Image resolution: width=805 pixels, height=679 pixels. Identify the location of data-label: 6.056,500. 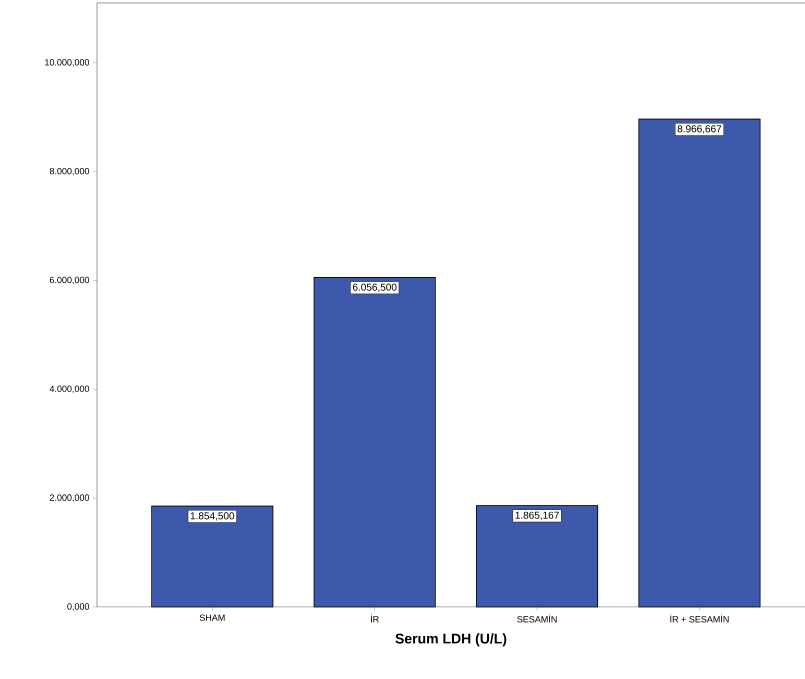
(374, 288).